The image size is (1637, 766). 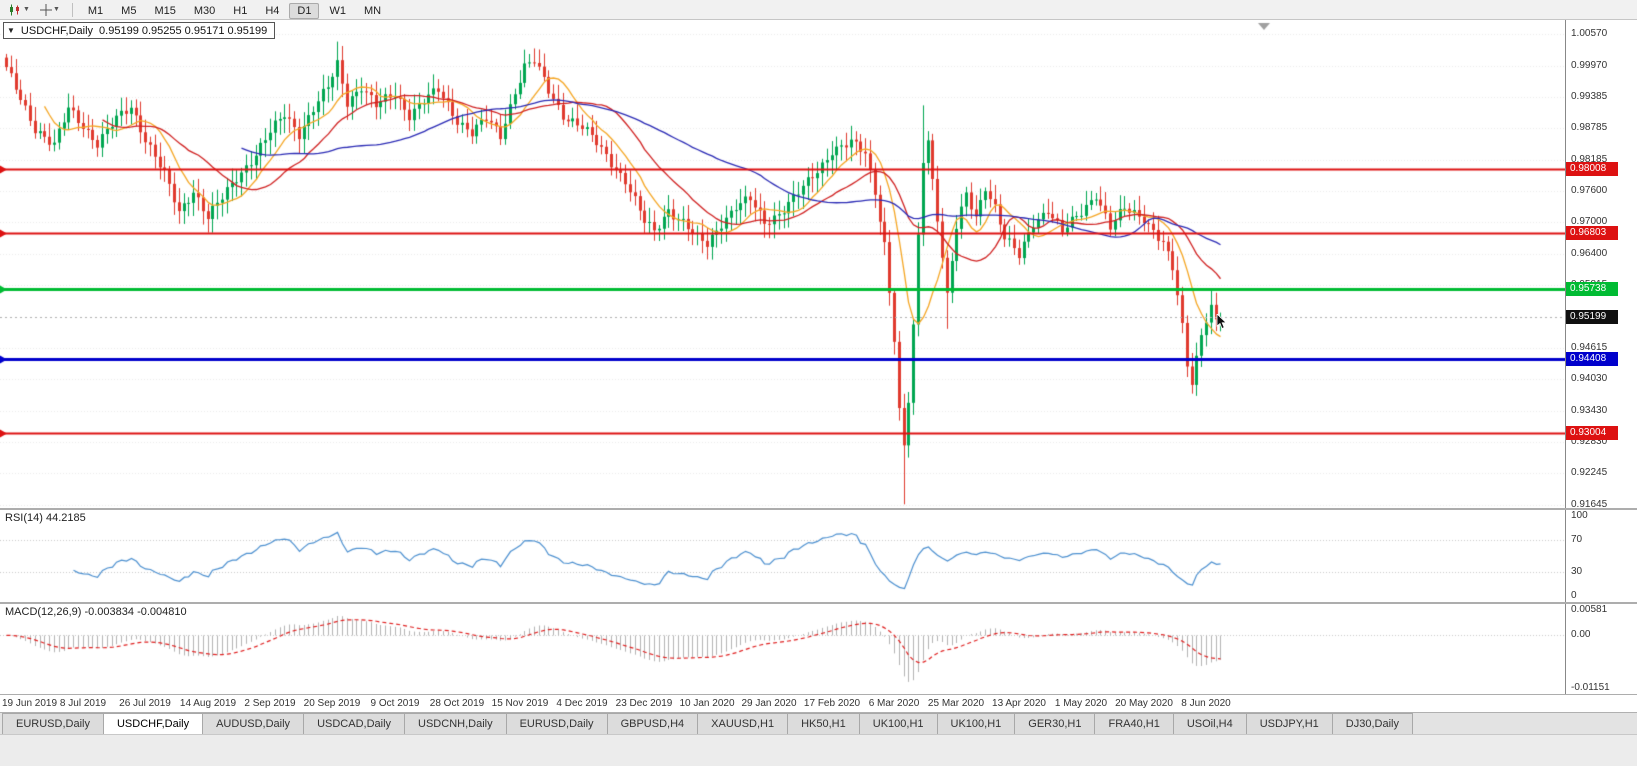 I want to click on crosshair-icon: ▼, so click(x=50, y=10).